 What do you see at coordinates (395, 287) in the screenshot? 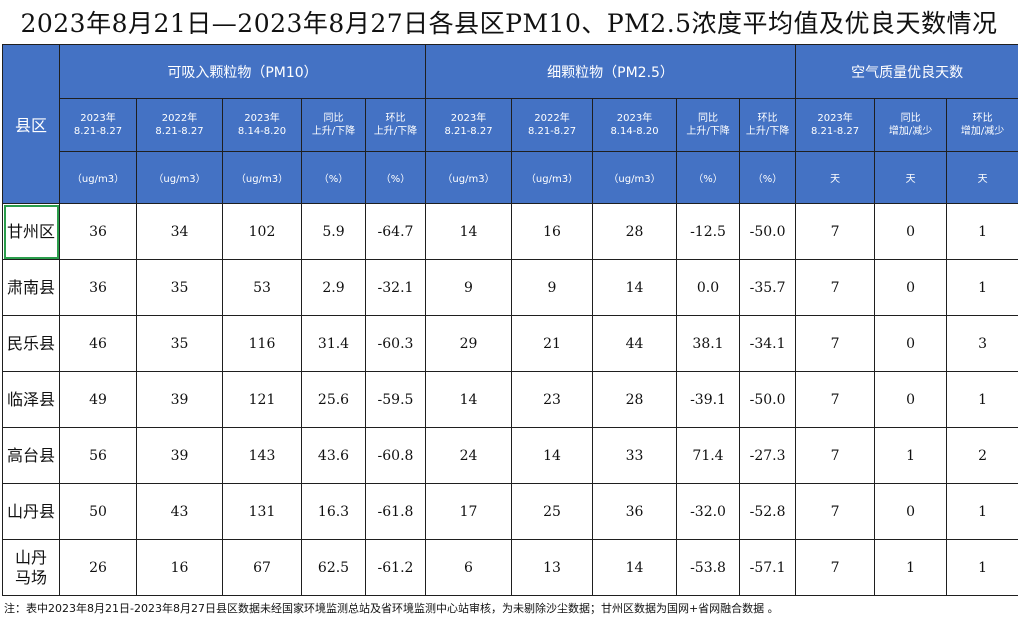
I see `value-cell: -32.1` at bounding box center [395, 287].